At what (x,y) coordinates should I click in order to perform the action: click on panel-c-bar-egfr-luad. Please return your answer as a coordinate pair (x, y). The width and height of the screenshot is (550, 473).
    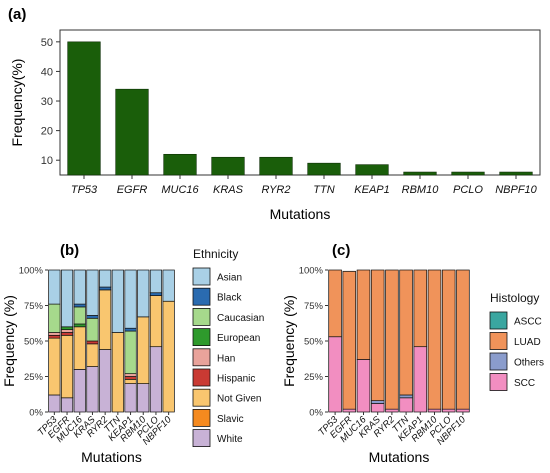
    Looking at the image, I should click on (349, 340).